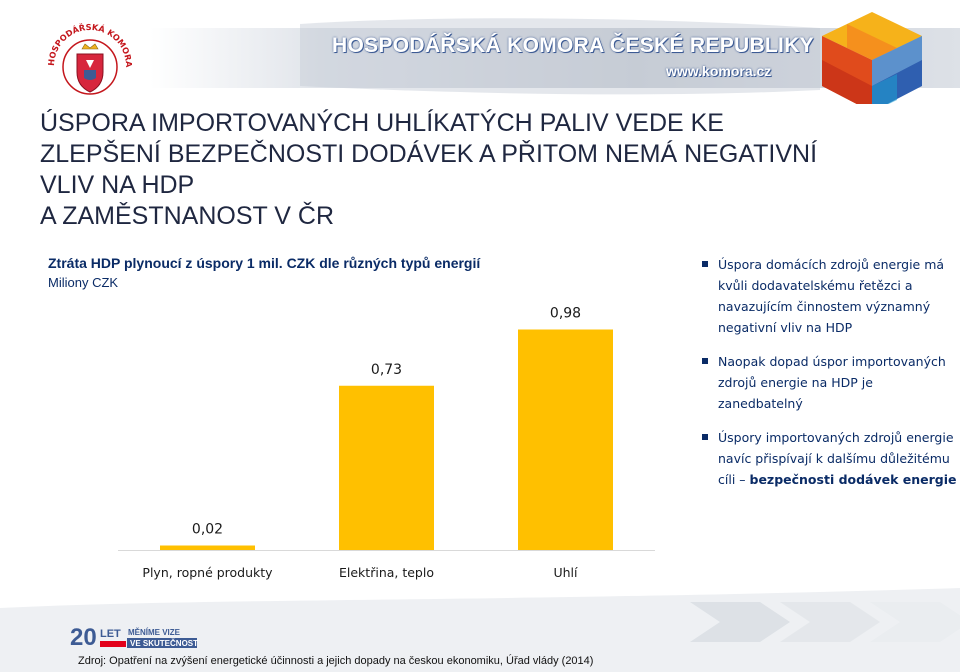 Image resolution: width=960 pixels, height=672 pixels. What do you see at coordinates (872, 58) in the screenshot?
I see `cube-logo` at bounding box center [872, 58].